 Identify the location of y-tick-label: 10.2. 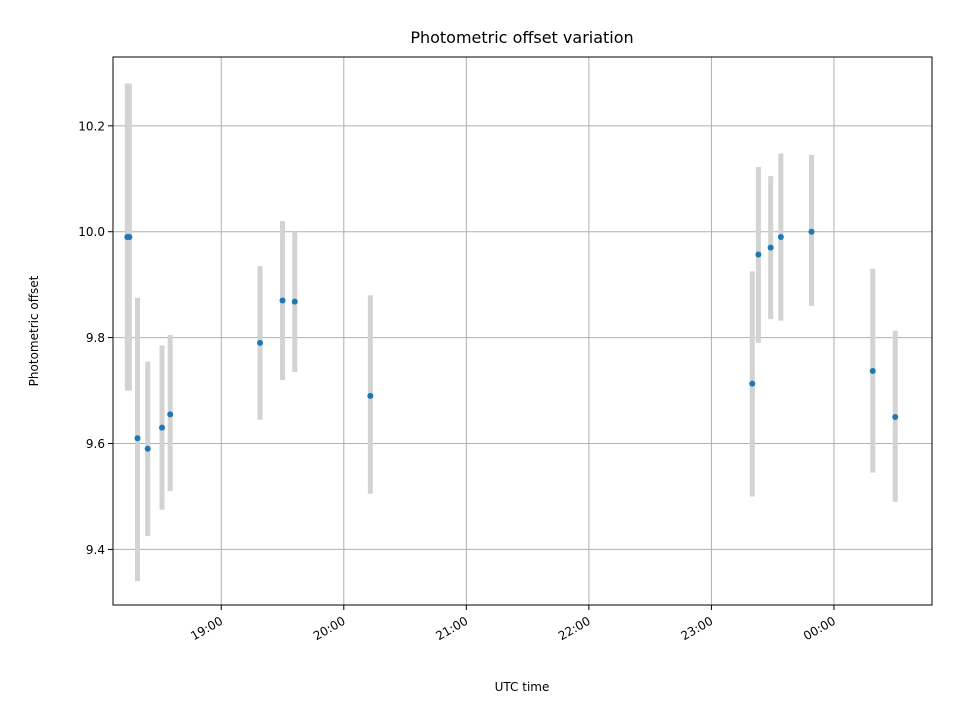
(91, 126).